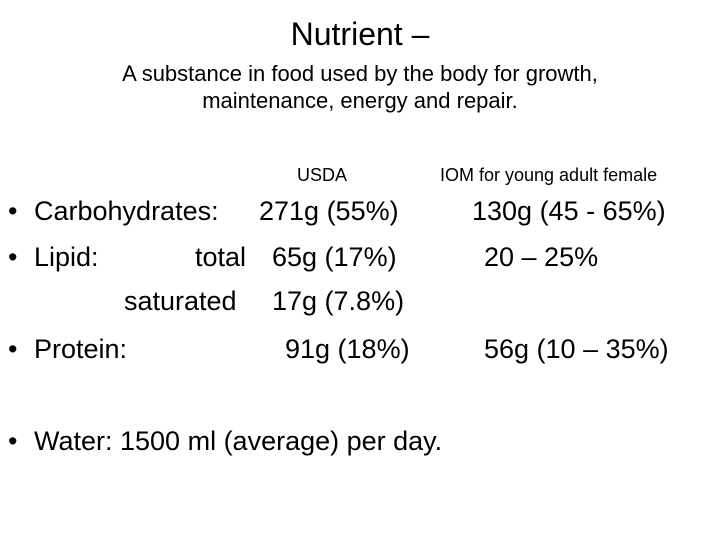  Describe the element at coordinates (549, 175) in the screenshot. I see `iom-column-header: IOM for young adult female` at that location.